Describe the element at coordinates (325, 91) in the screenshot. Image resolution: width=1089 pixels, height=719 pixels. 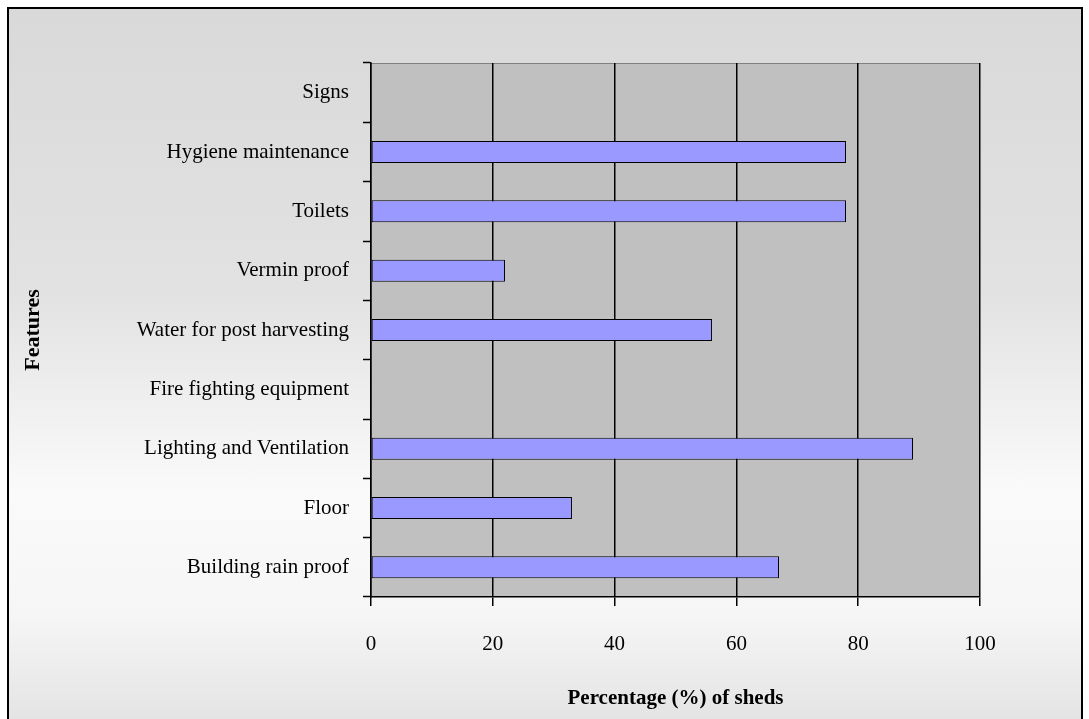
I see `y-tick-label: Signs` at that location.